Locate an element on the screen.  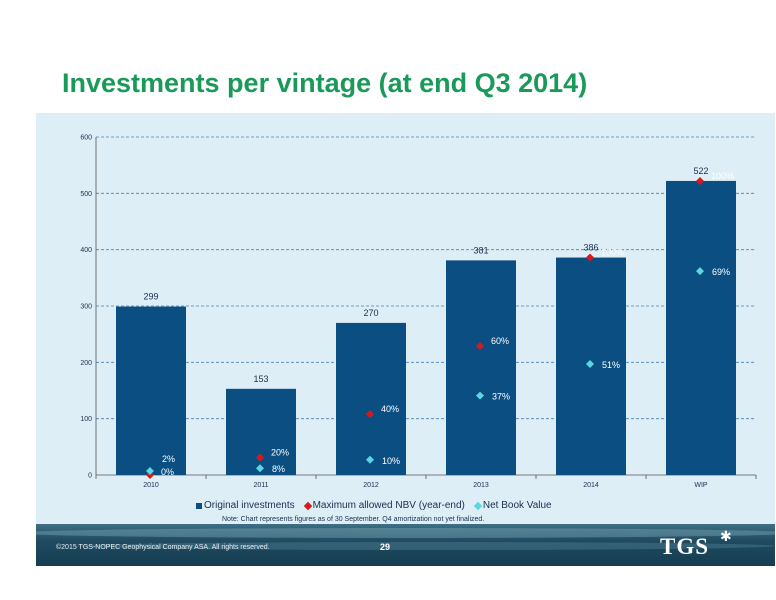
x-tick-label: 2012 is located at coordinates (371, 485).